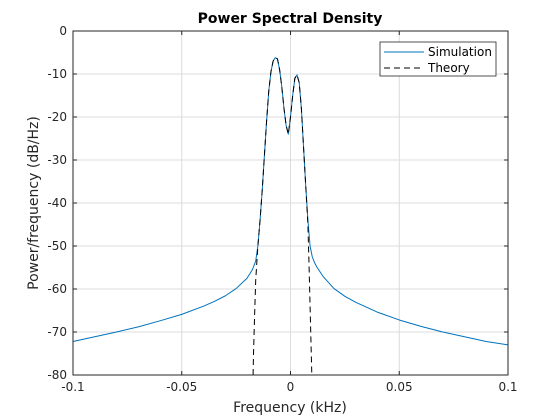 The image size is (560, 420). Describe the element at coordinates (72, 387) in the screenshot. I see `x-tick-label: -0.1` at that location.